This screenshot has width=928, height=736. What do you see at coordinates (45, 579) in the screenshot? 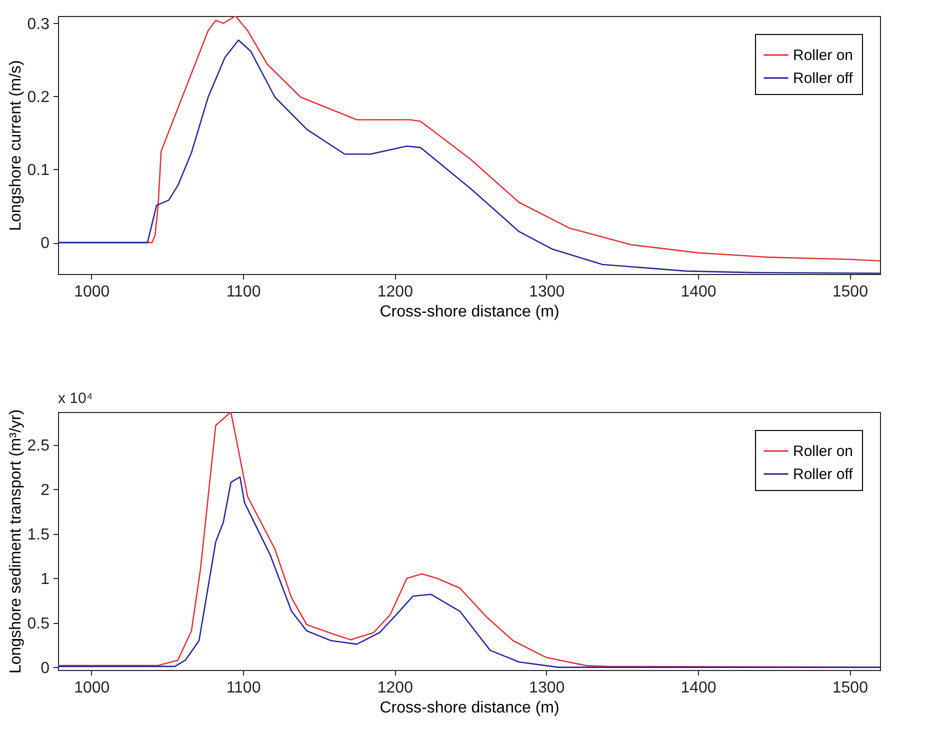
I see `y-tick-label: 1` at bounding box center [45, 579].